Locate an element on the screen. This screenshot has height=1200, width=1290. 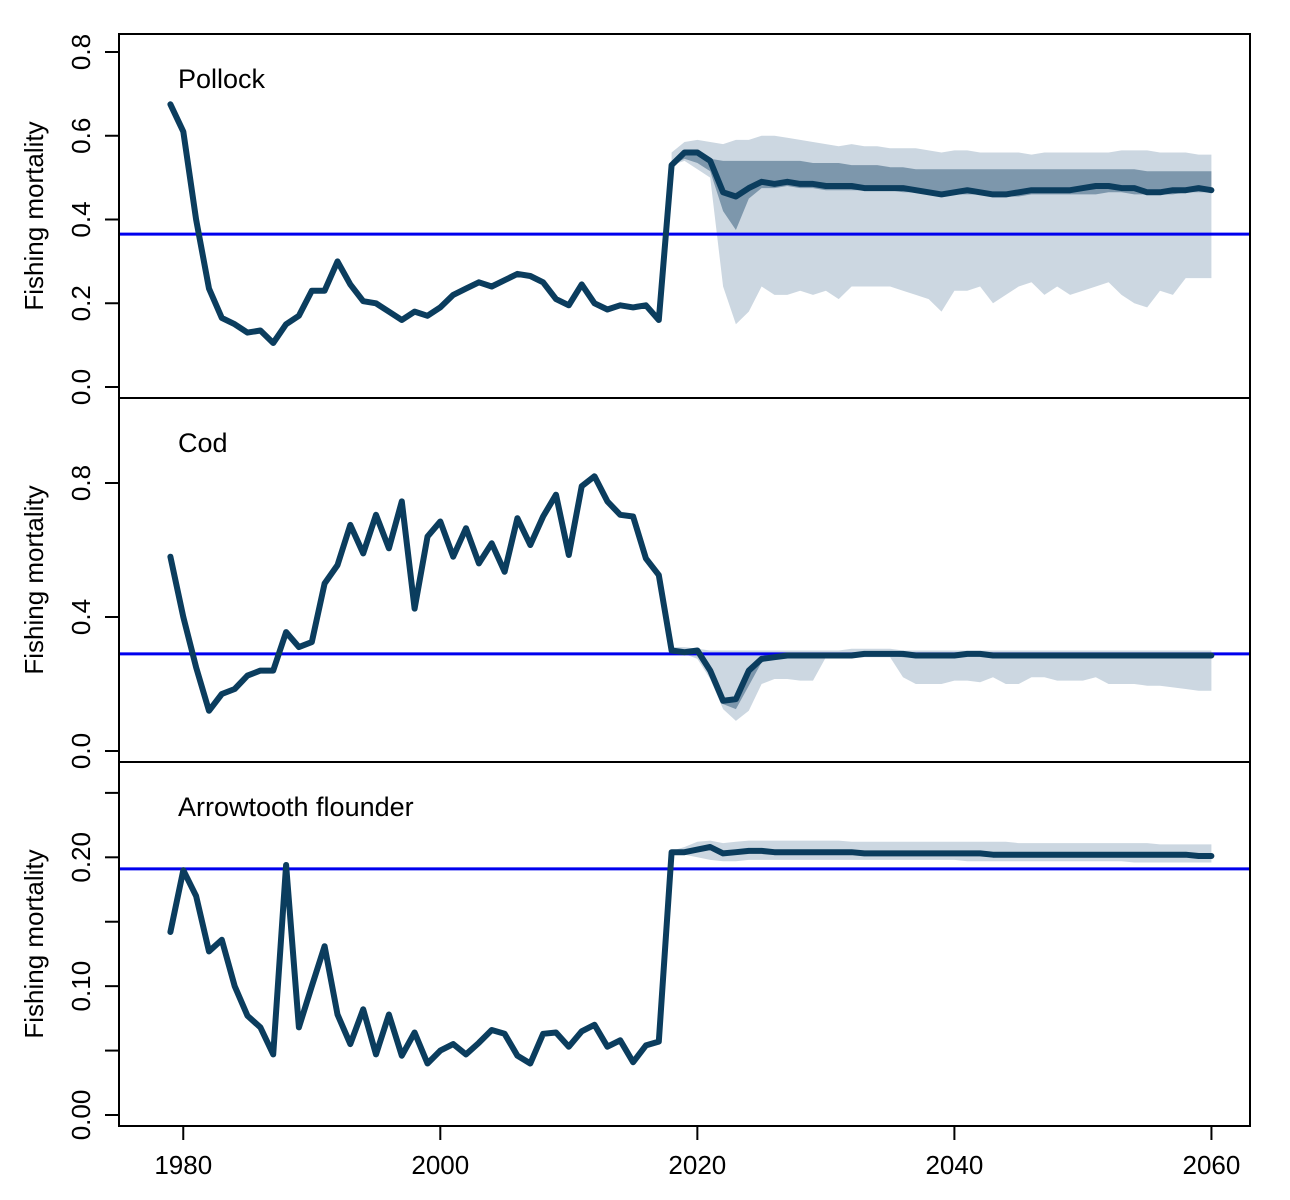
panel-title: Arrowtooth flounder is located at coordinates (296, 807).